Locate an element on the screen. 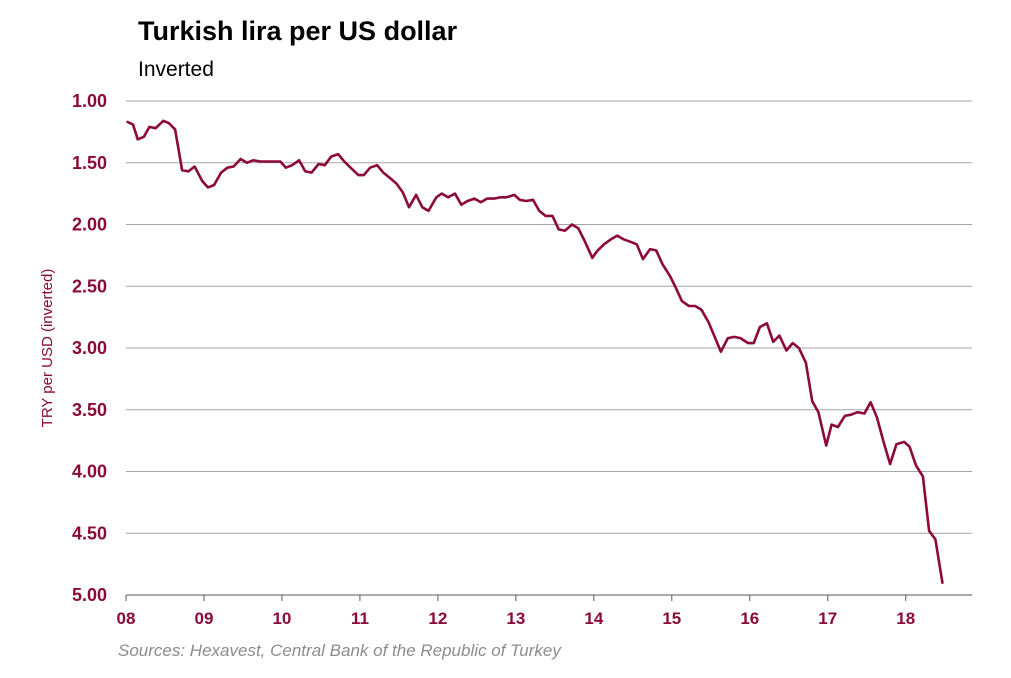 This screenshot has width=1011, height=678. y-tick-label: 1.00 is located at coordinates (89, 101).